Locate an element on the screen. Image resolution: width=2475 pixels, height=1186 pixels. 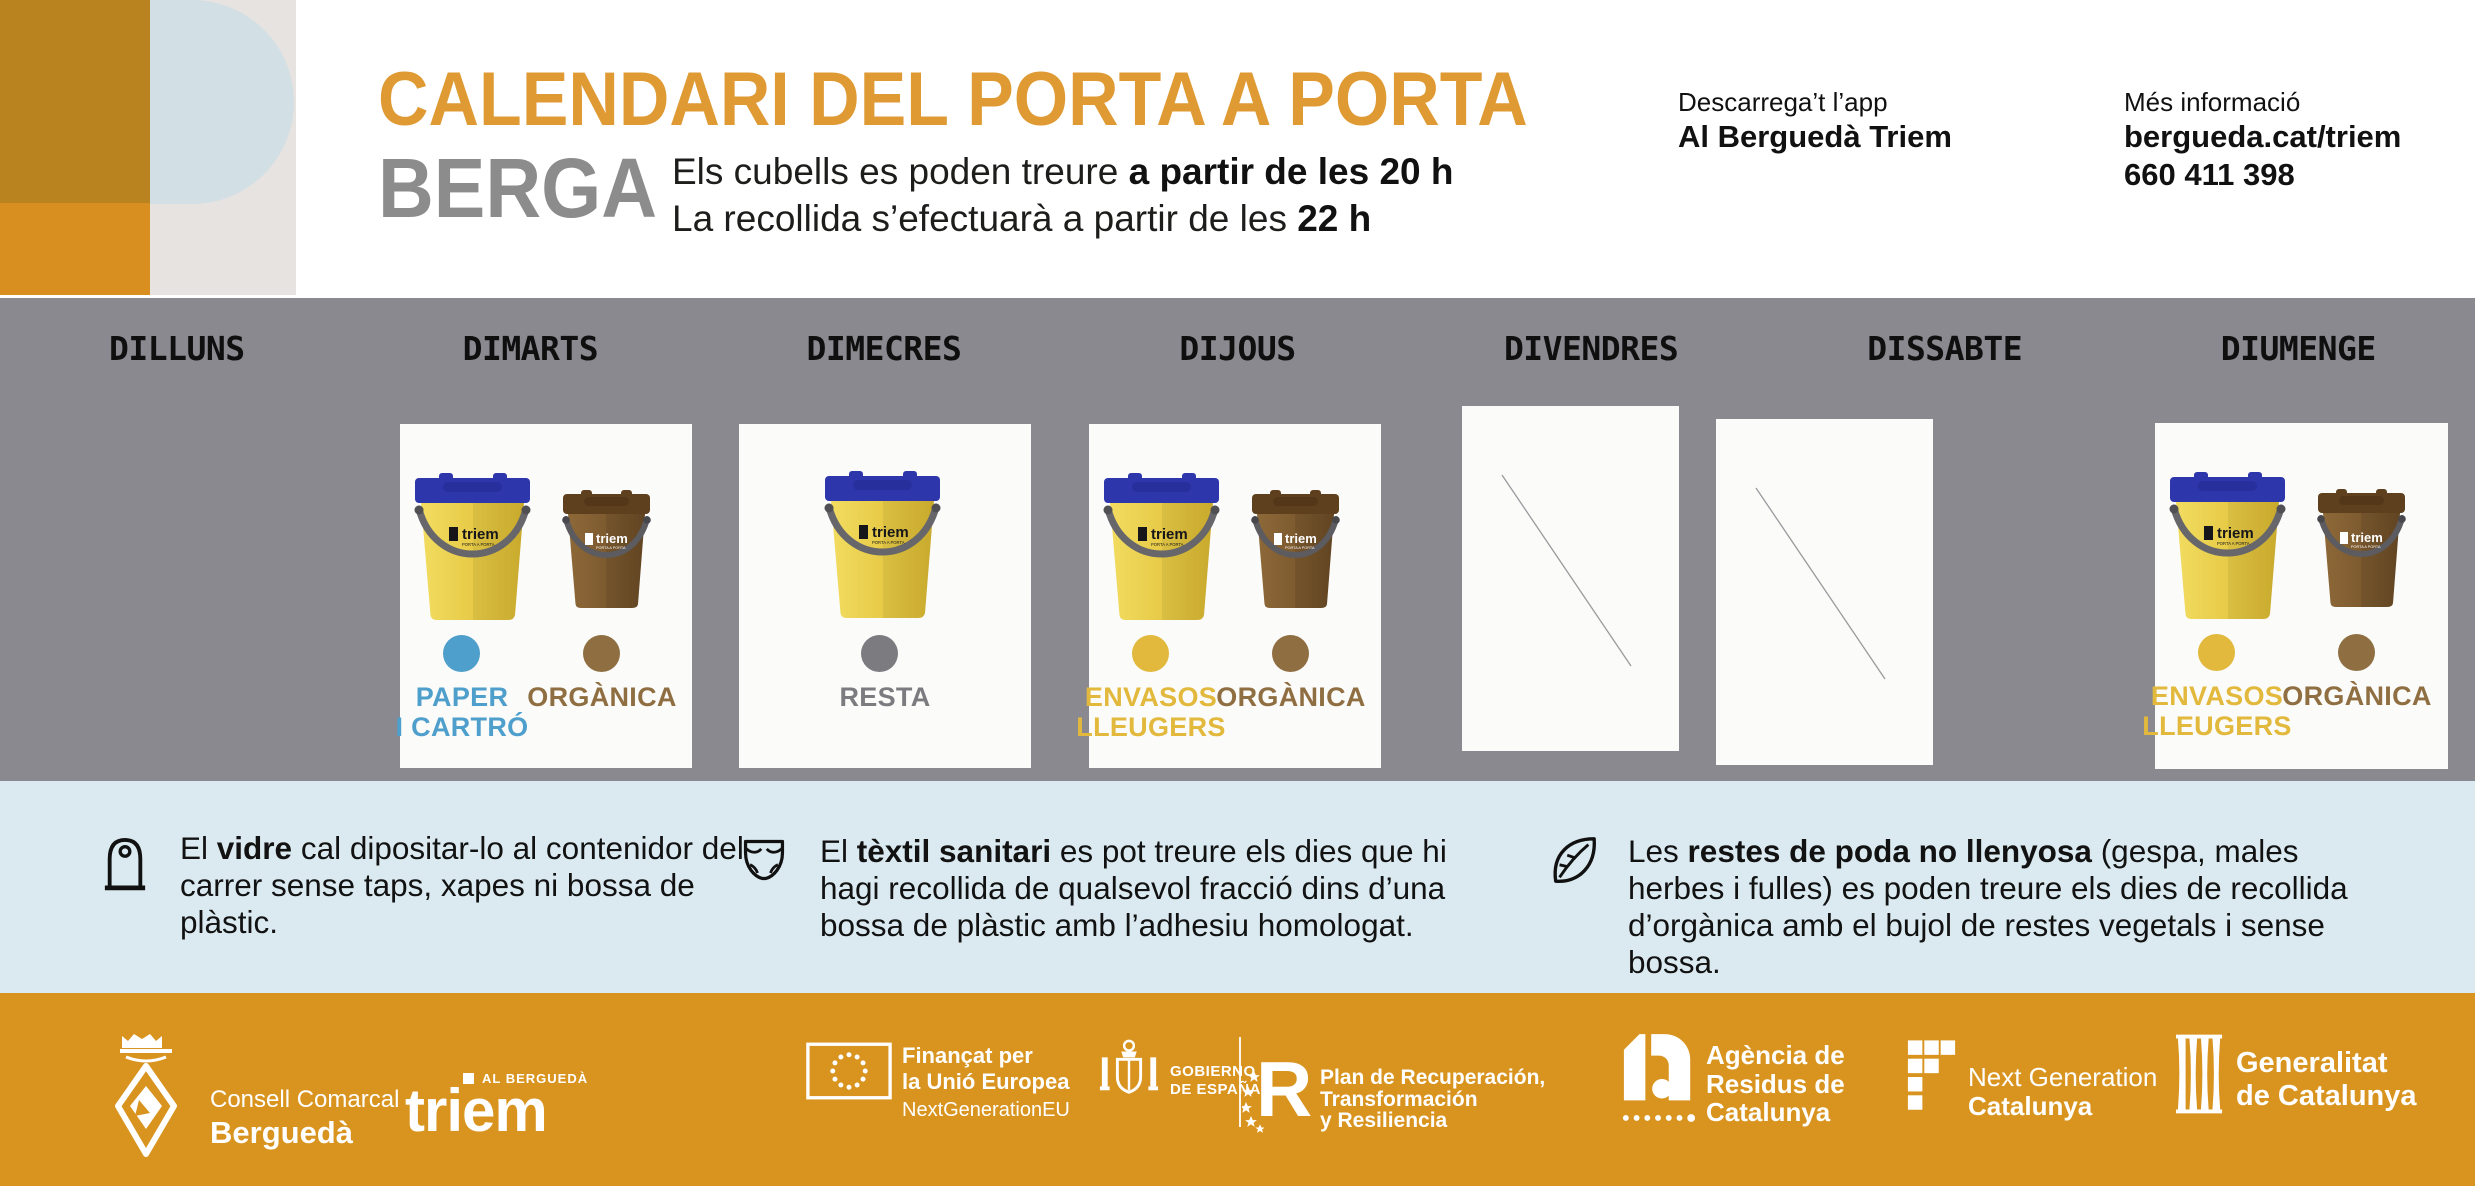
consell-bergueda-label: Consell Comarcal Berguedà is located at coordinates (305, 1118).